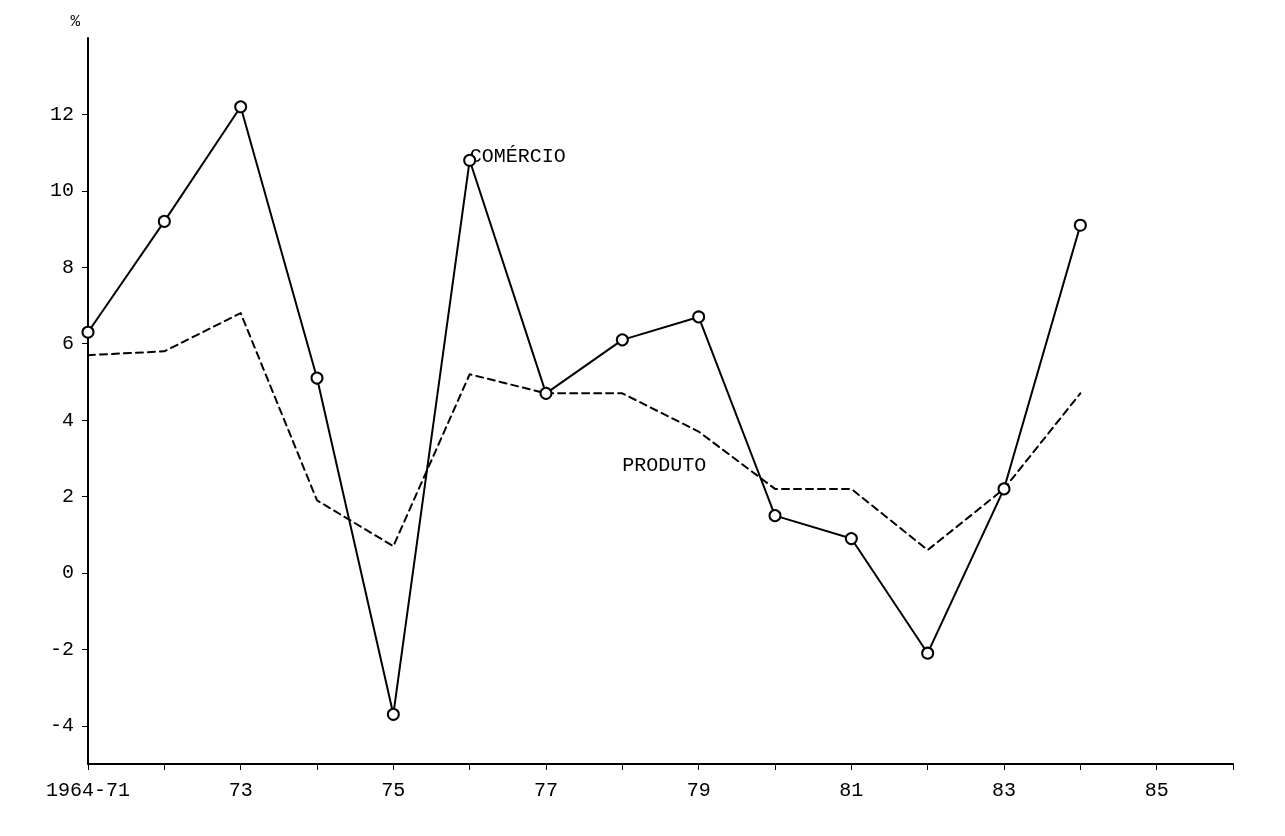 The height and width of the screenshot is (836, 1285). I want to click on x-tick-label: 75, so click(393, 790).